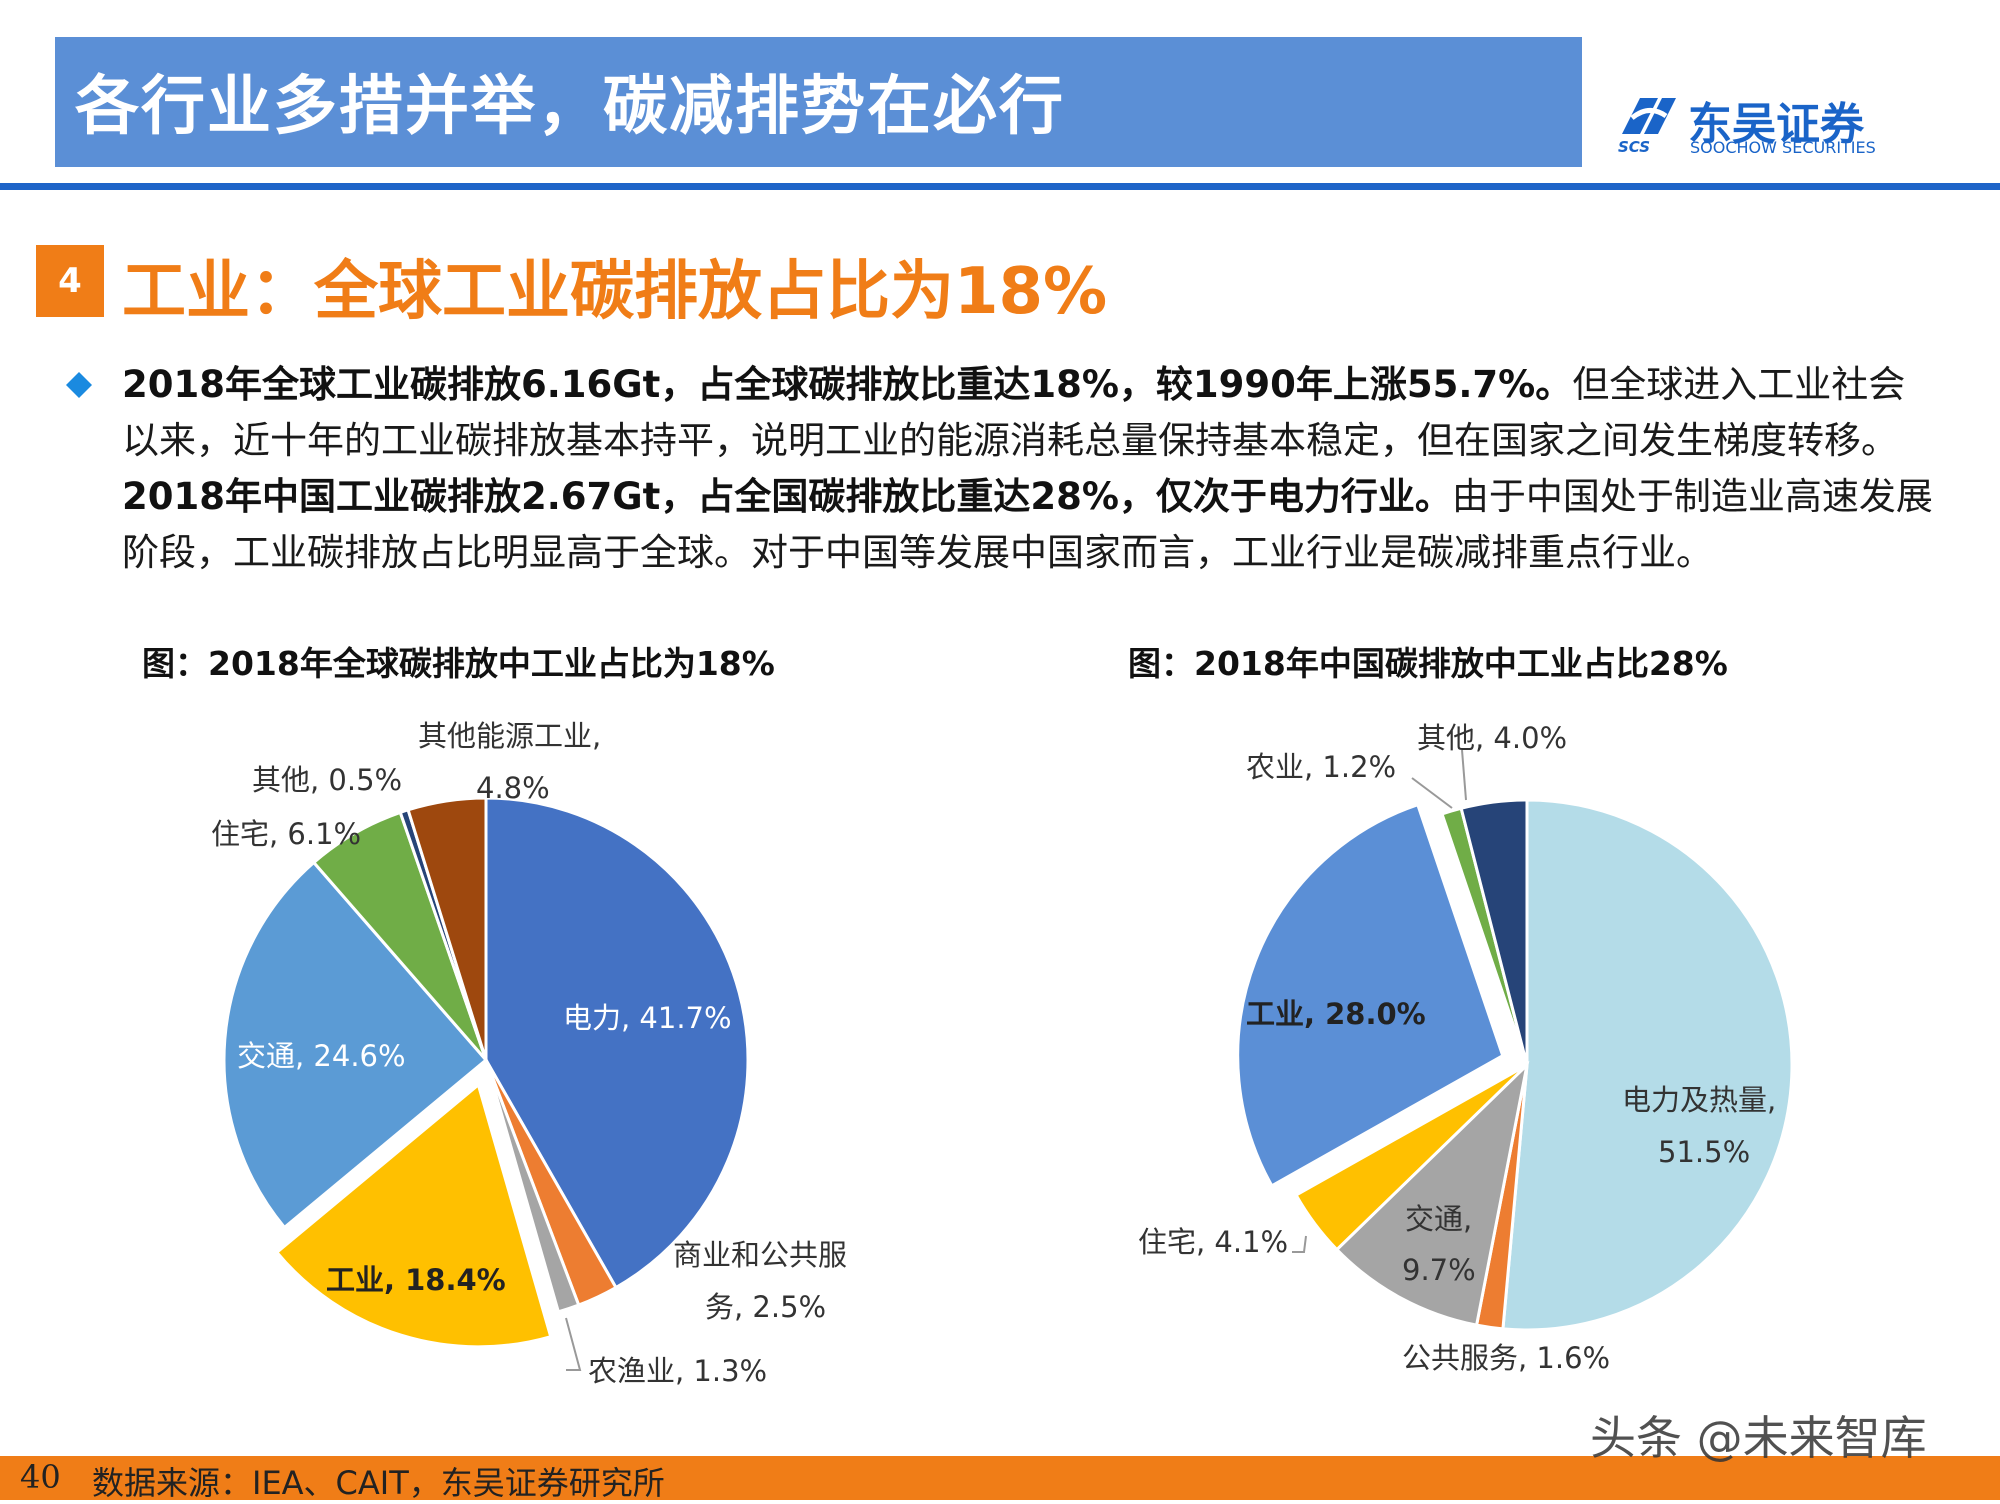 Image resolution: width=2000 pixels, height=1504 pixels. What do you see at coordinates (70, 281) in the screenshot?
I see `section-number-badge: 4` at bounding box center [70, 281].